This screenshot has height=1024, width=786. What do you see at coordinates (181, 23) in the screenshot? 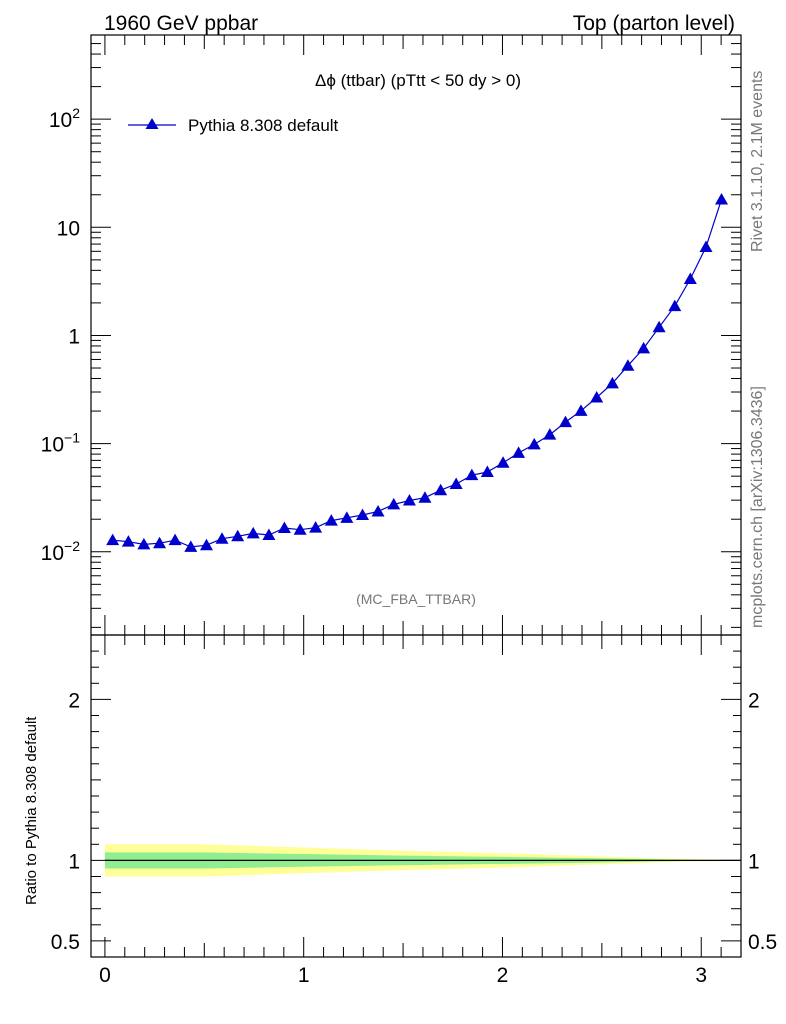
I see `header-left: 1960 GeV ppbar` at bounding box center [181, 23].